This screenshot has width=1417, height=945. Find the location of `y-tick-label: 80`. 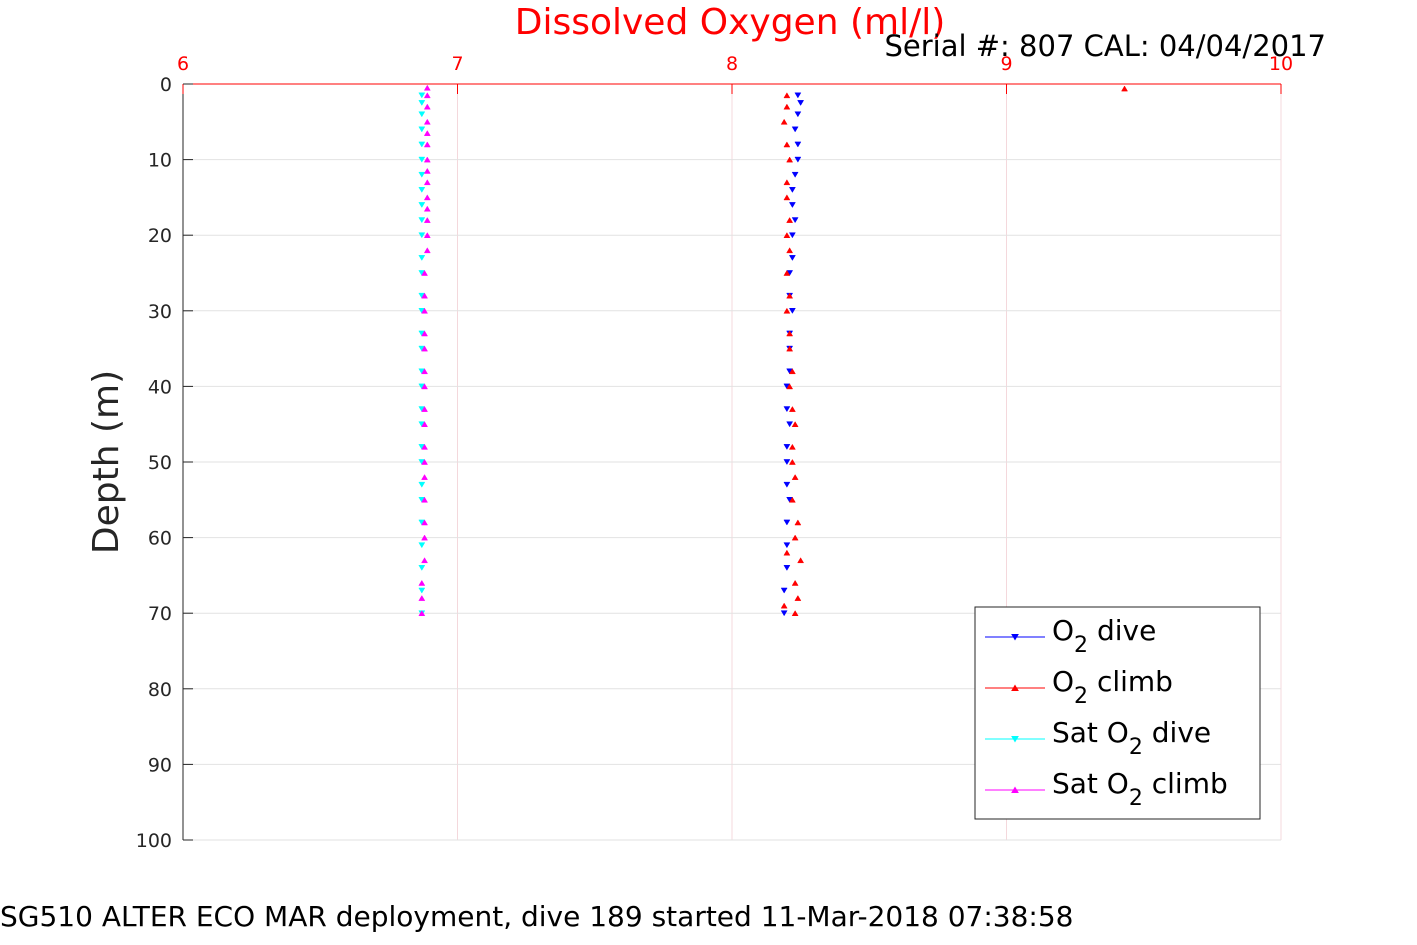

y-tick-label: 80 is located at coordinates (160, 690).